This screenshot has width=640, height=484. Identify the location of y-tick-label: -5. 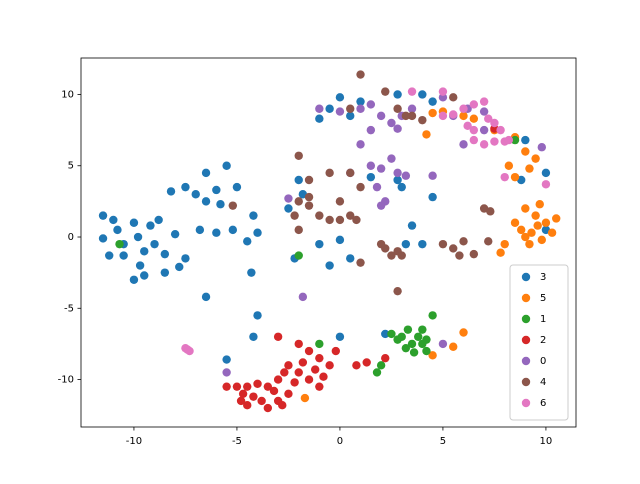
(69, 308).